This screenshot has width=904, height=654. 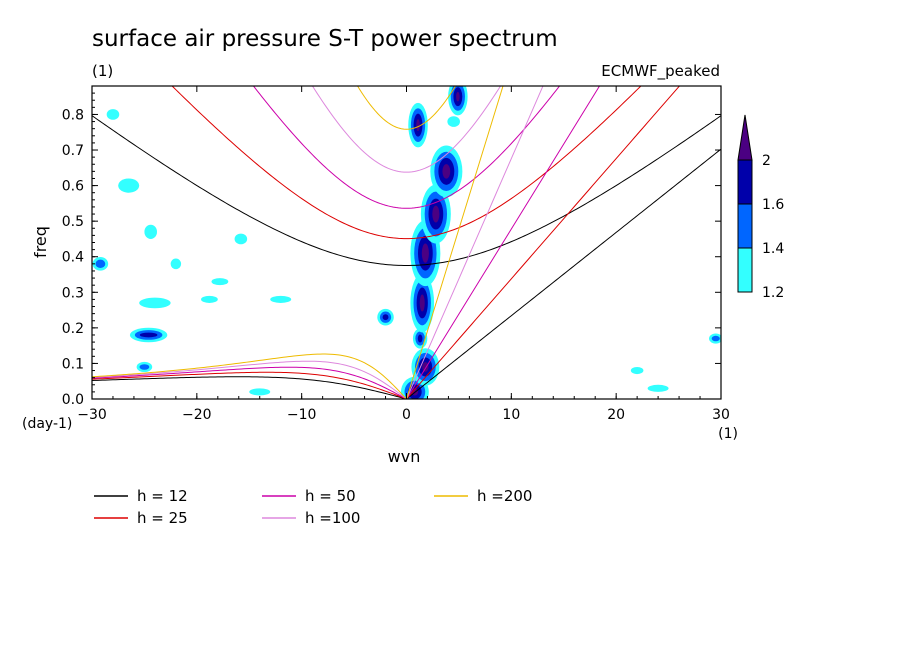 I want to click on chart-subtitle-right: ECMWF_peaked, so click(x=660, y=71).